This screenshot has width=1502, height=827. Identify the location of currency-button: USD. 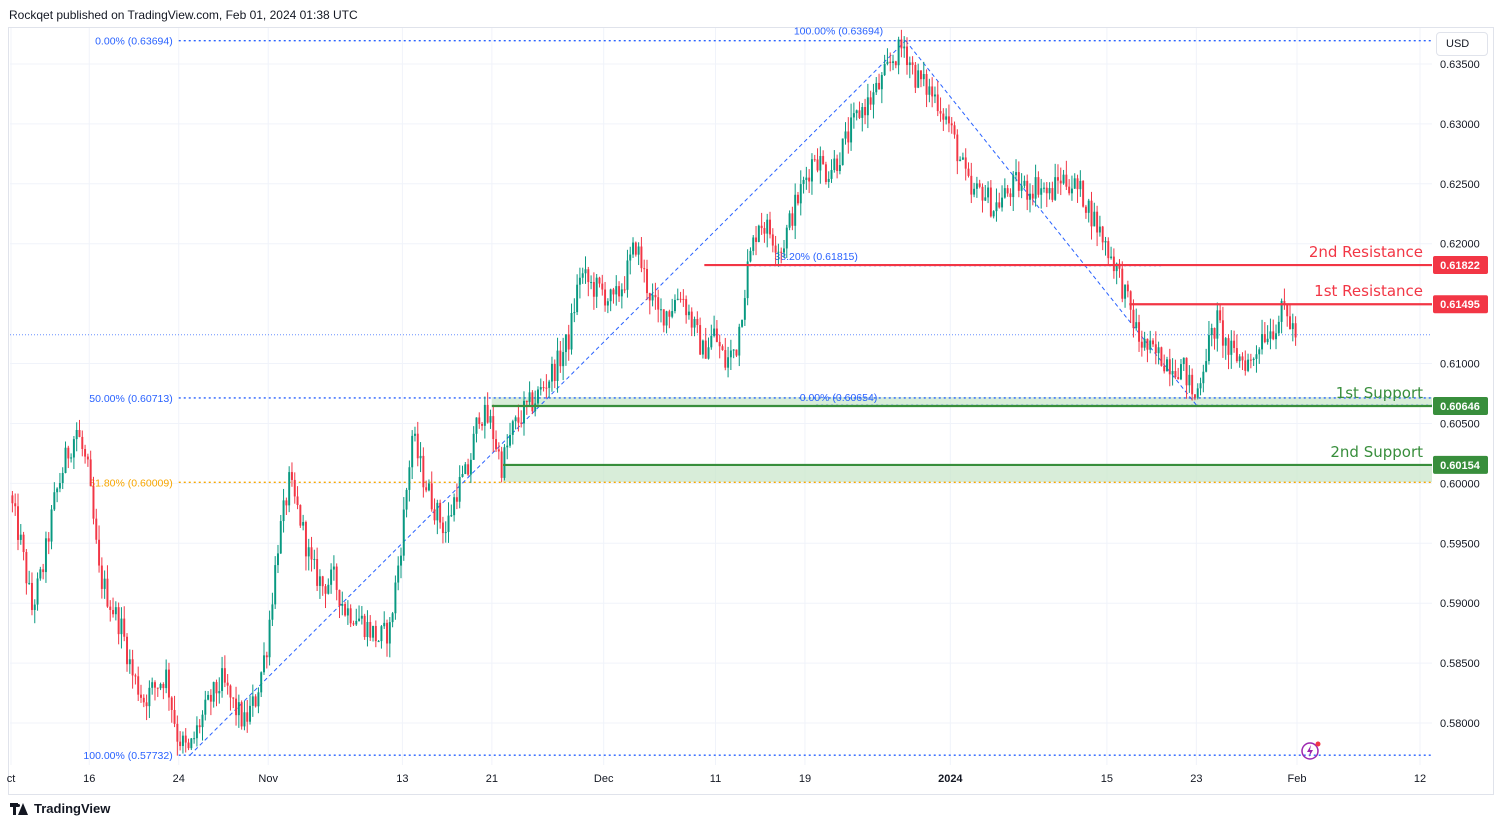
(1462, 44).